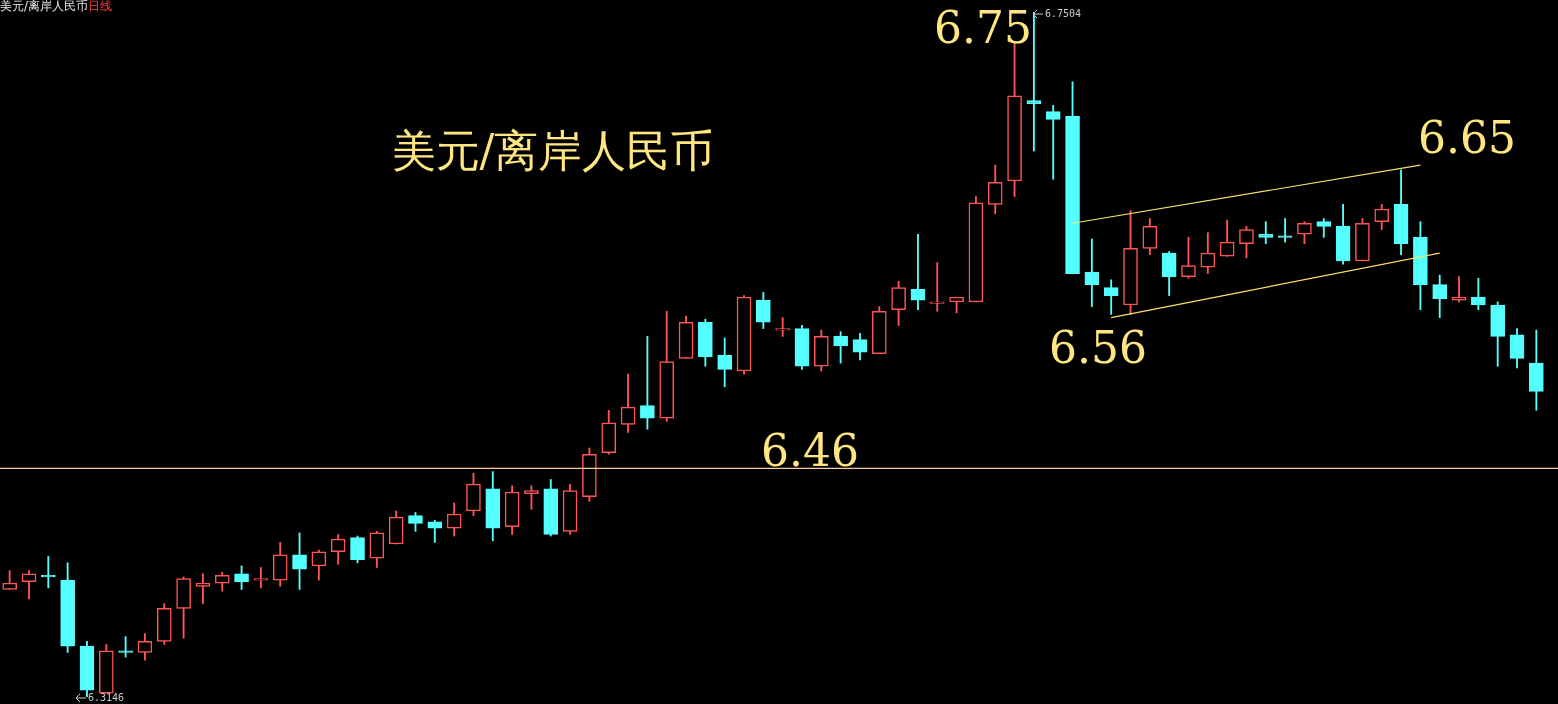 This screenshot has width=1558, height=704. I want to click on annotation: 6.65, so click(1467, 138).